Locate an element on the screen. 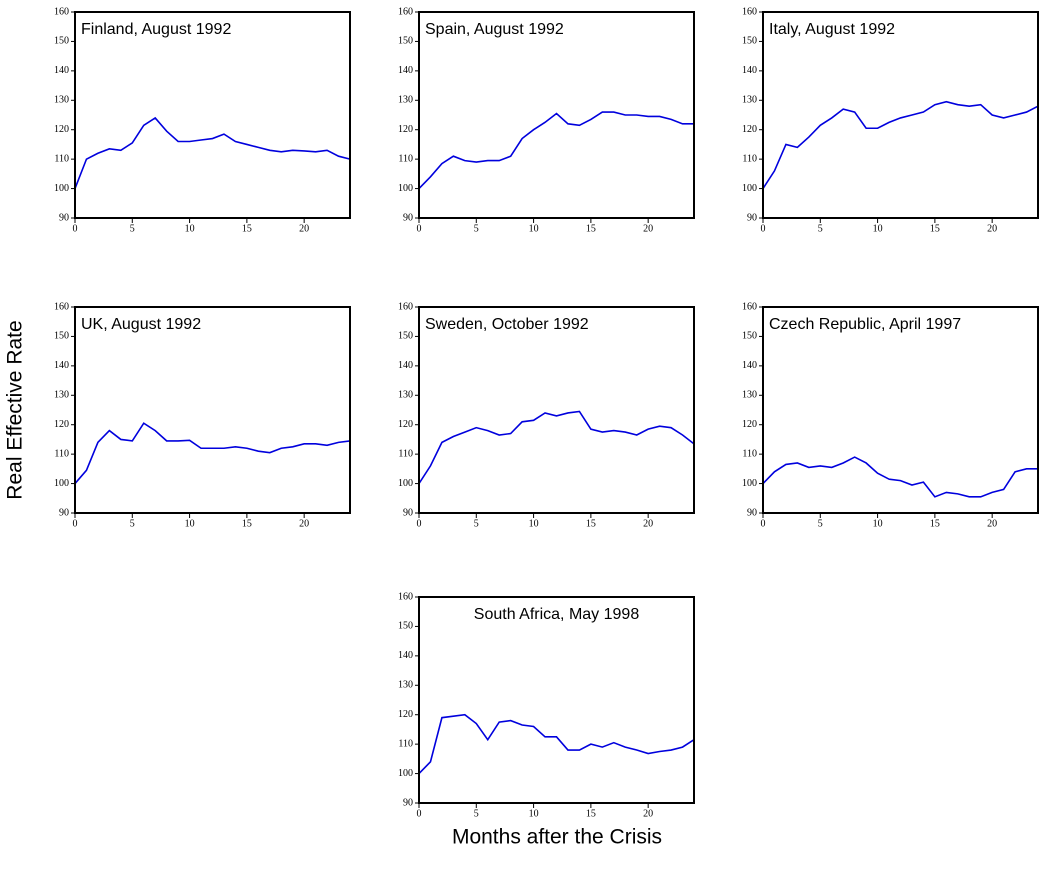 The height and width of the screenshot is (880, 1040). panel-title: Finland, August 1992 is located at coordinates (156, 29).